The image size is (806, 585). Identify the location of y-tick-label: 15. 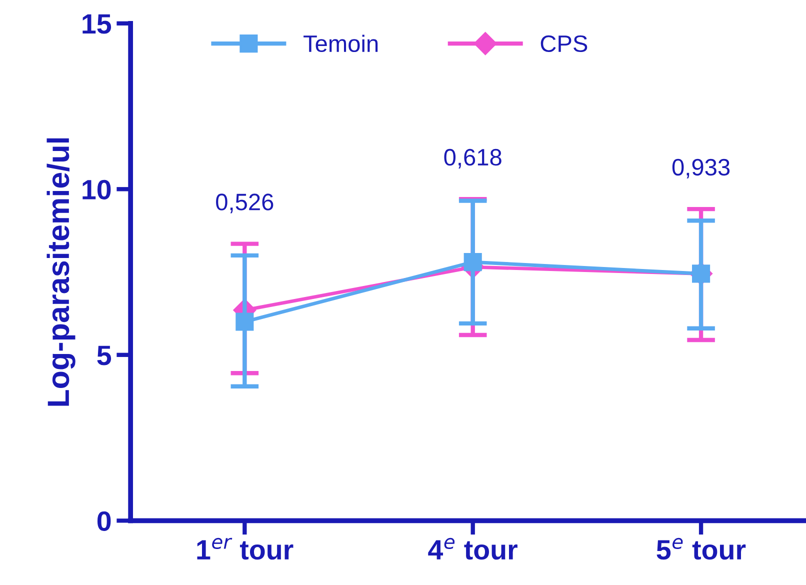
(97, 24).